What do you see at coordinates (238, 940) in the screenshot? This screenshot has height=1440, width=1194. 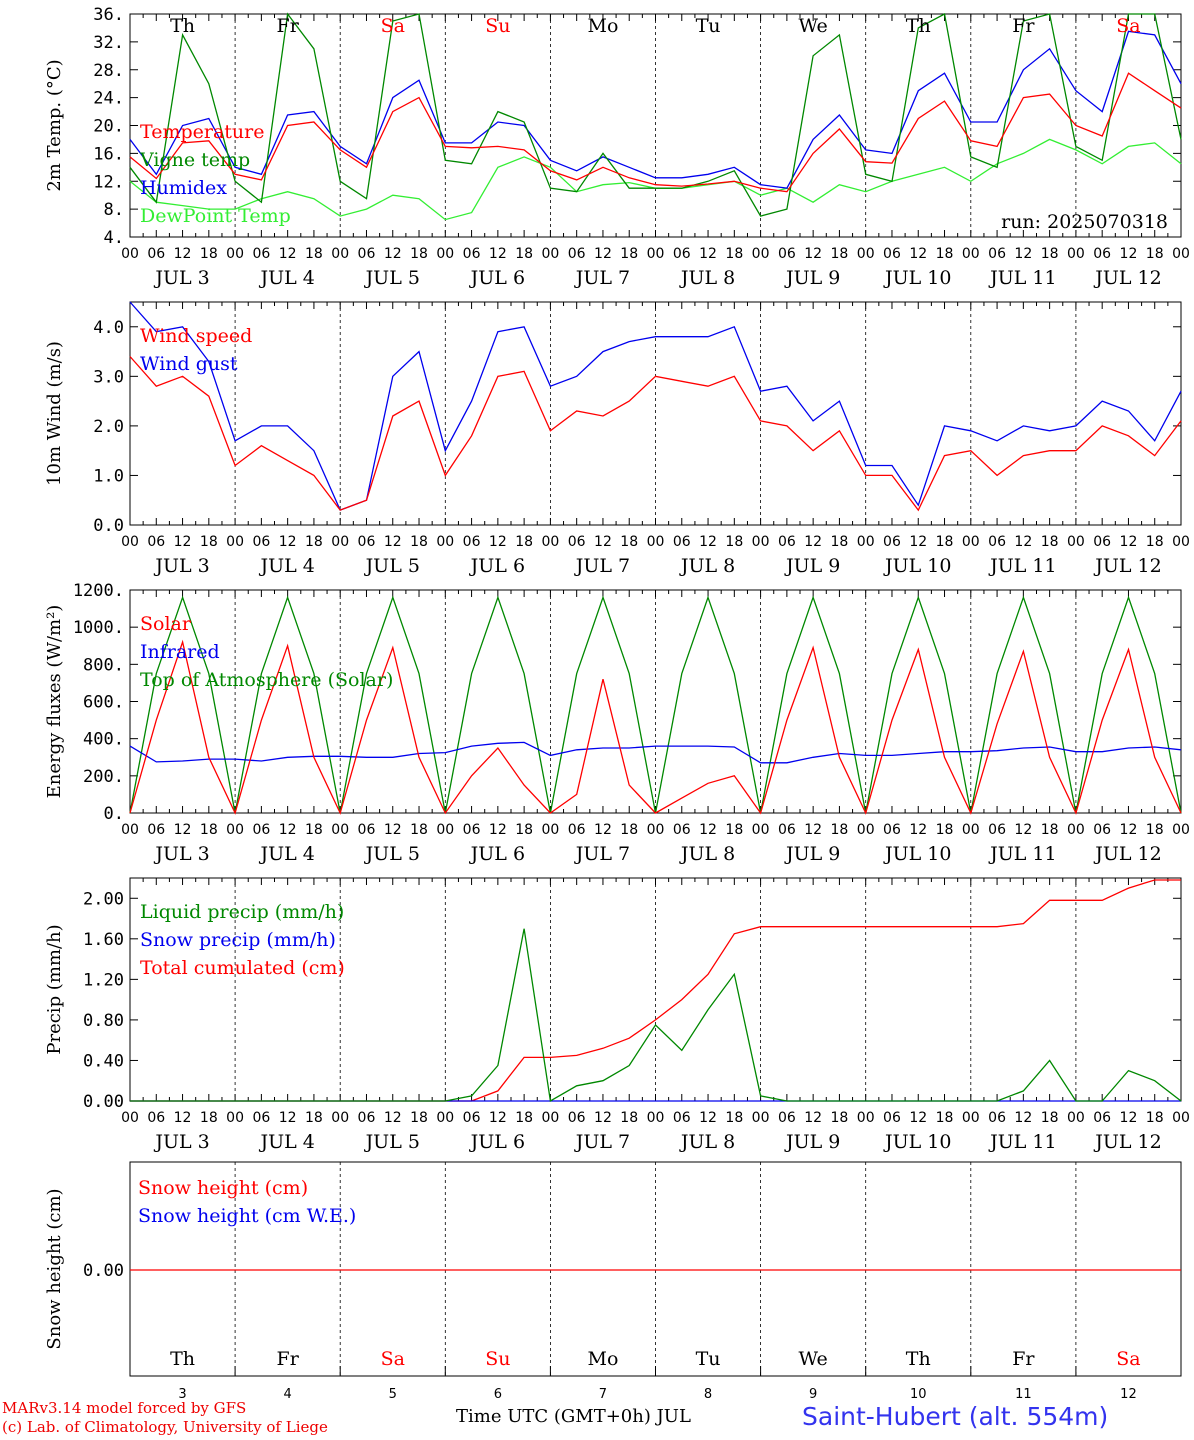 I see `legend-entry: Snow precip (mm/h)` at bounding box center [238, 940].